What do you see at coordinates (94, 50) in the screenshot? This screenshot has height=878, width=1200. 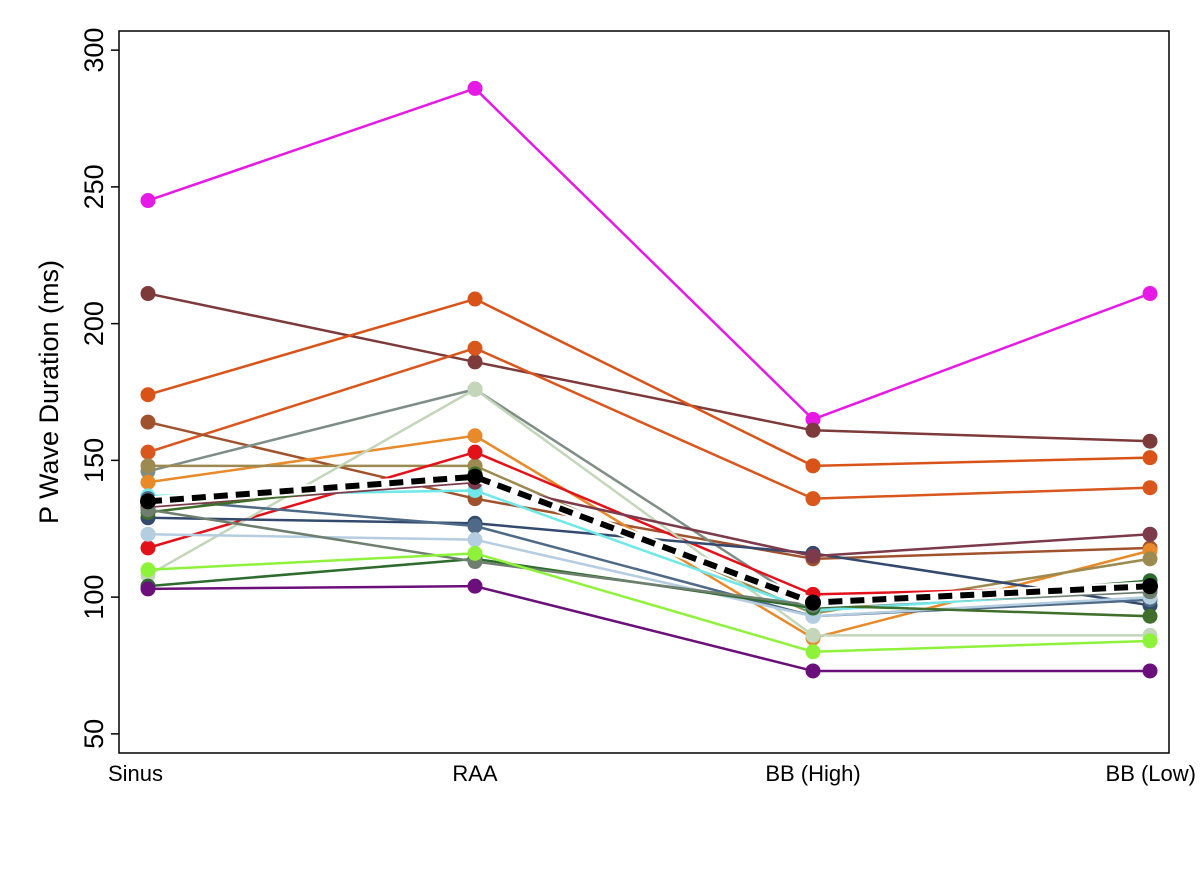 I see `y-tick-label: 300` at bounding box center [94, 50].